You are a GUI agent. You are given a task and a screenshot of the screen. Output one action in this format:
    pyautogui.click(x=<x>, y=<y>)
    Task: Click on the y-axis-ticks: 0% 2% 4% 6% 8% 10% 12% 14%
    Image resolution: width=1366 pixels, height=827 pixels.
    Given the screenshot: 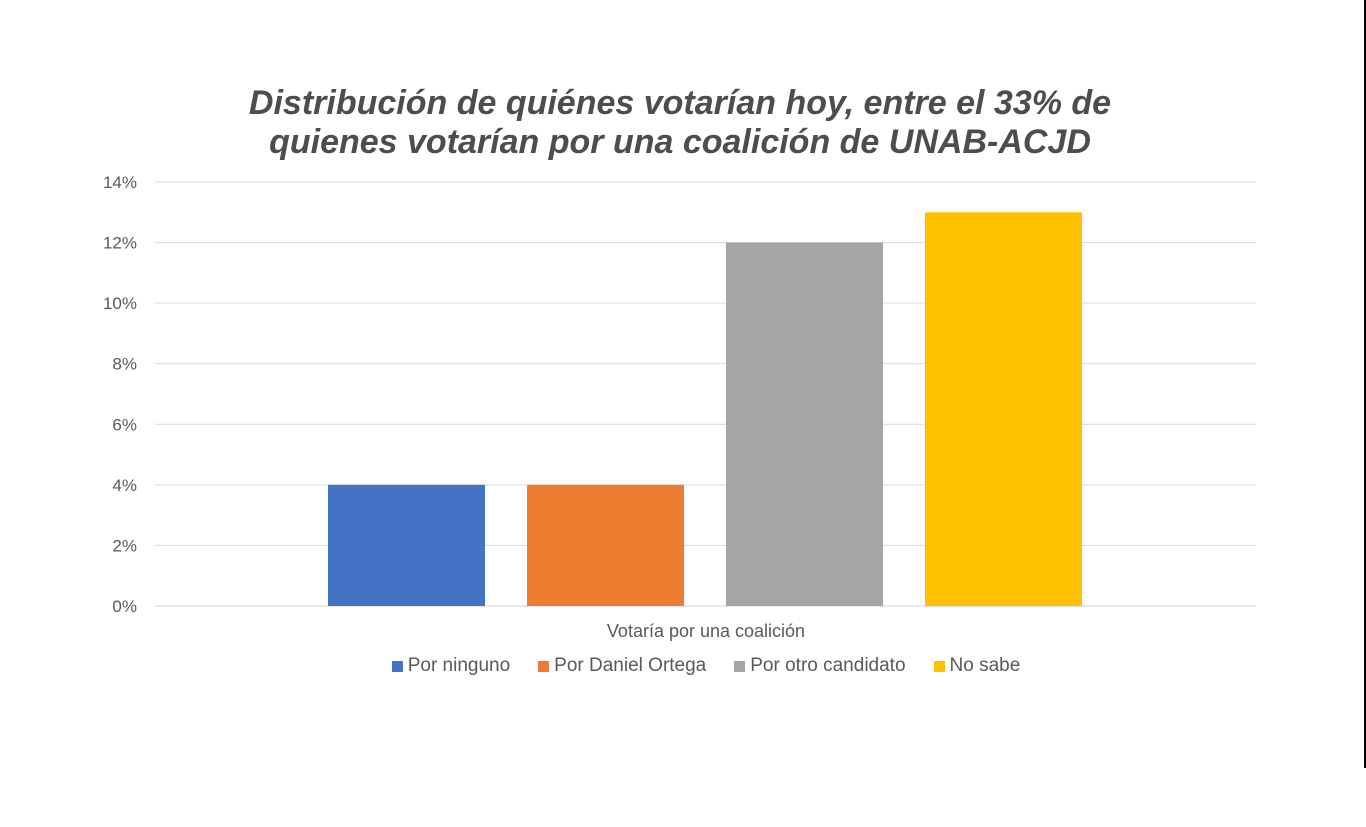 What is the action you would take?
    pyautogui.click(x=120, y=394)
    